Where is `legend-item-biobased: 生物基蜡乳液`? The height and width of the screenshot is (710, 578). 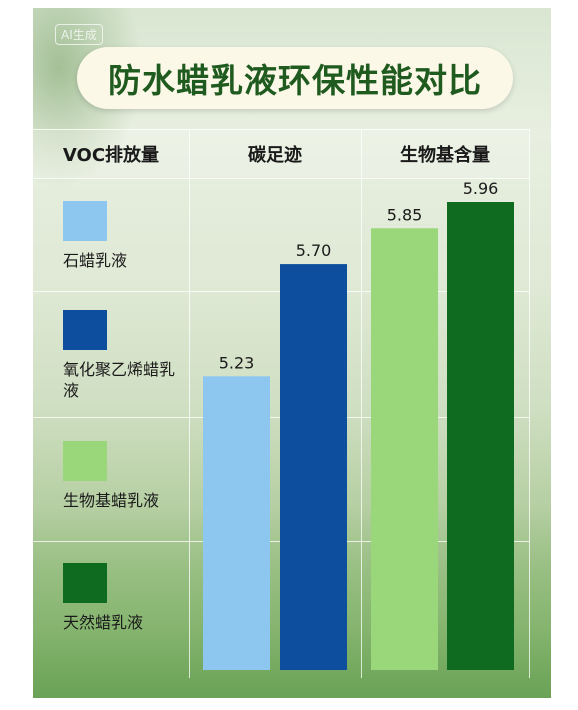
legend-item-biobased: 生物基蜡乳液 is located at coordinates (128, 476).